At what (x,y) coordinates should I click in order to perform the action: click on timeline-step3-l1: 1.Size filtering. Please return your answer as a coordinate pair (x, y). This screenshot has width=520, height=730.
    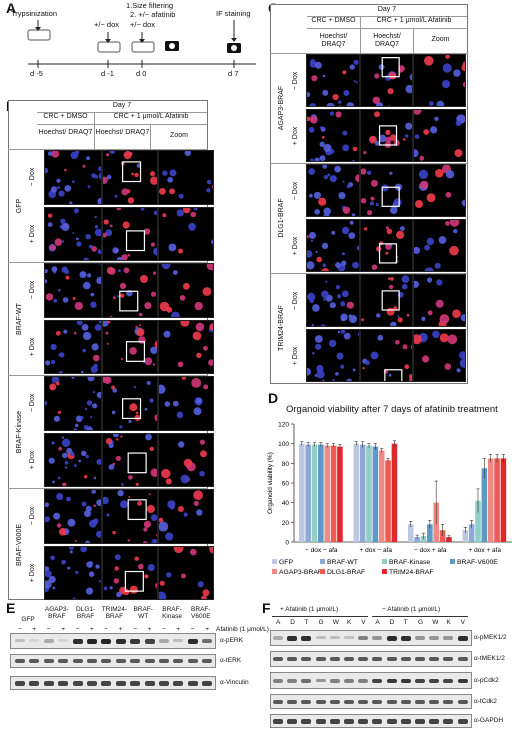
    Looking at the image, I should click on (150, 5).